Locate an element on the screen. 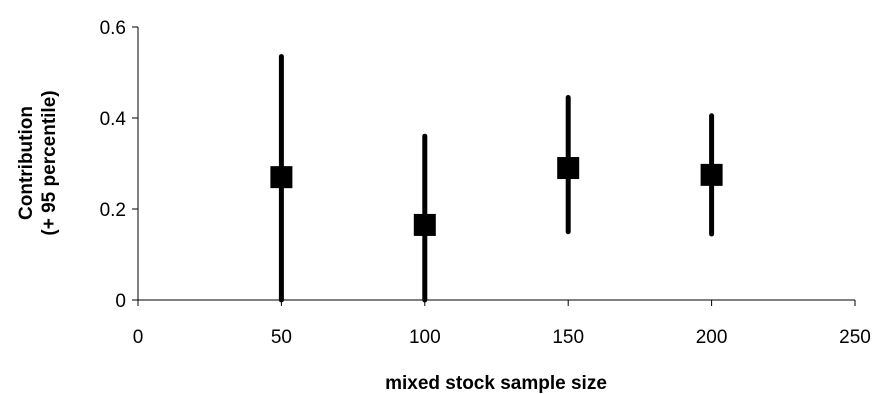 The width and height of the screenshot is (878, 394). x-tick-label: 50 is located at coordinates (281, 337).